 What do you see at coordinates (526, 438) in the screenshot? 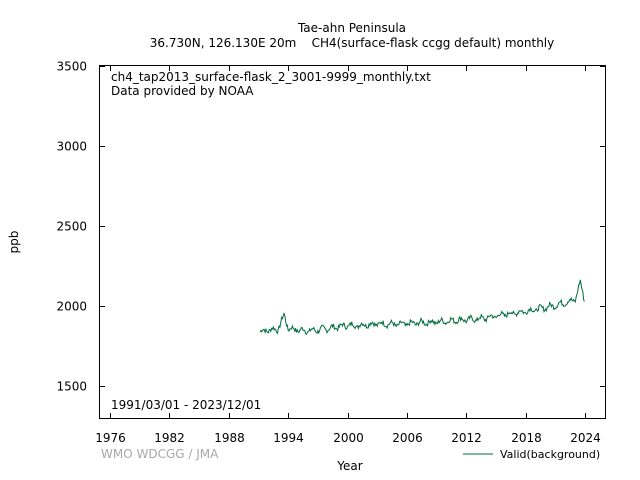
I see `x-tick-label: 2018` at bounding box center [526, 438].